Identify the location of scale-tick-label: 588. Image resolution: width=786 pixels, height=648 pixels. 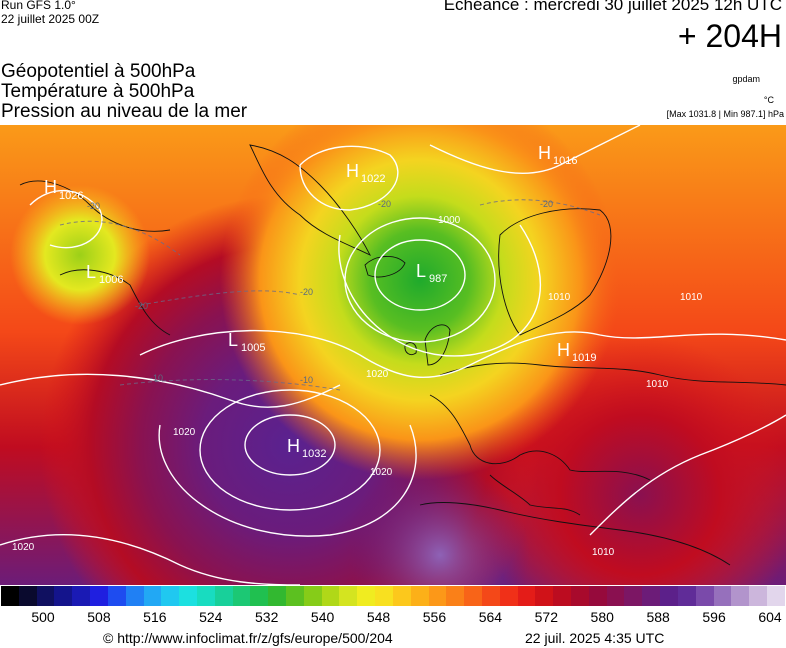
(658, 617).